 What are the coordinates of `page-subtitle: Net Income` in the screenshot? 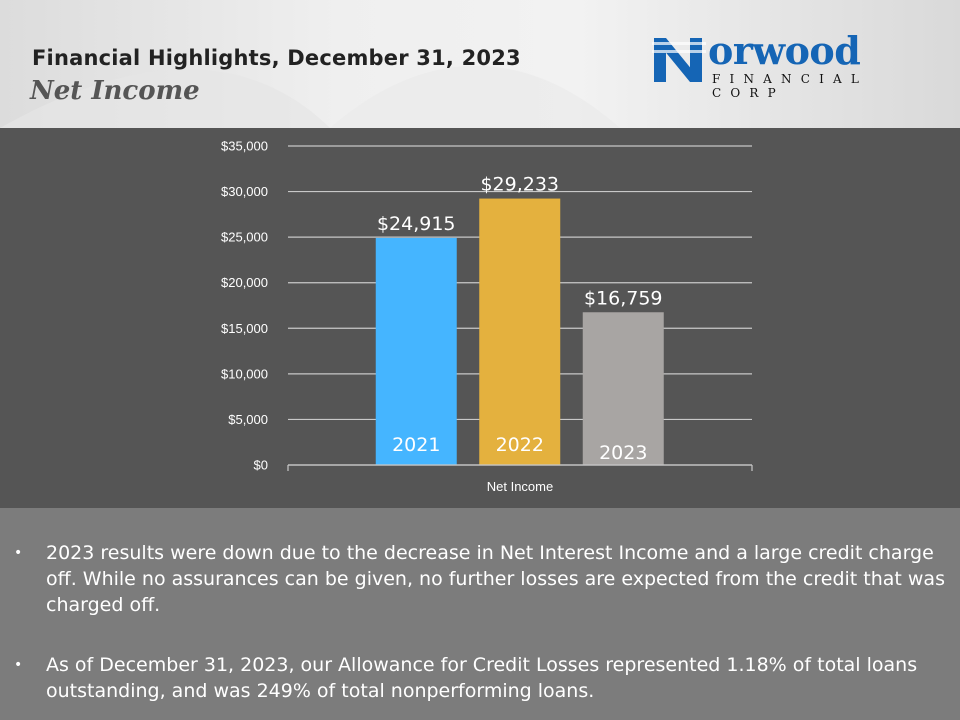 It's located at (115, 91).